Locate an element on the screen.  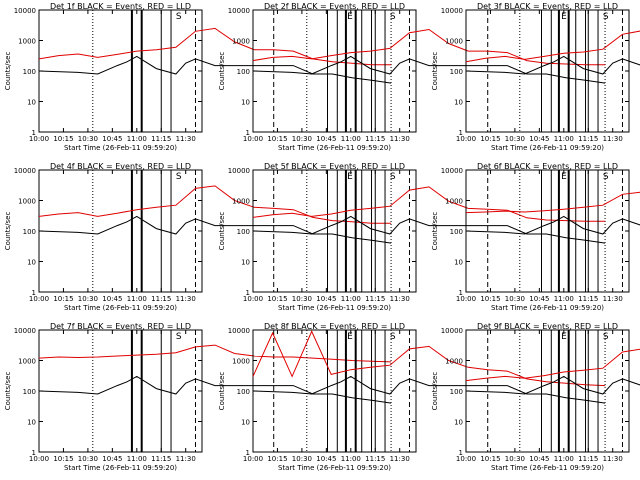
chart-title: Det 4f BLACK = Events, RED = LLD is located at coordinates (120, 166).